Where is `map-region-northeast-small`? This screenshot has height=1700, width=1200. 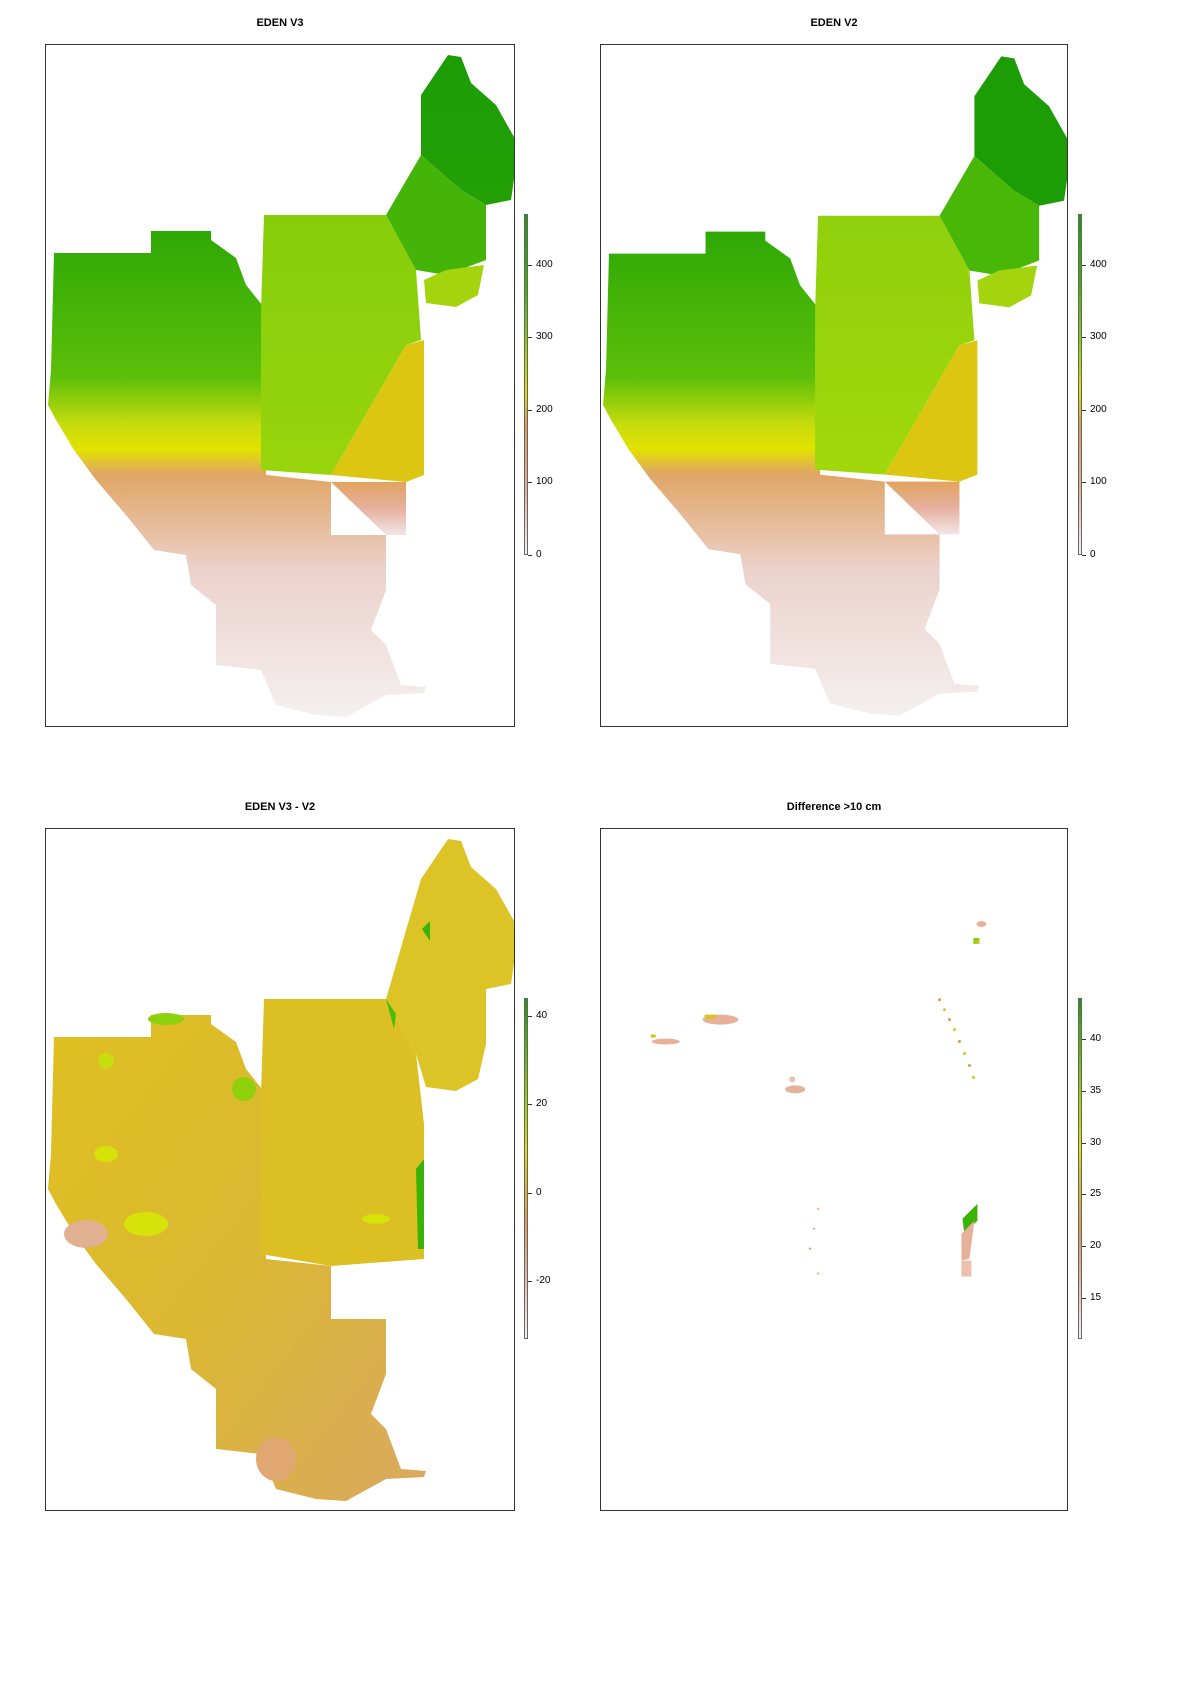 map-region-northeast-small is located at coordinates (454, 286).